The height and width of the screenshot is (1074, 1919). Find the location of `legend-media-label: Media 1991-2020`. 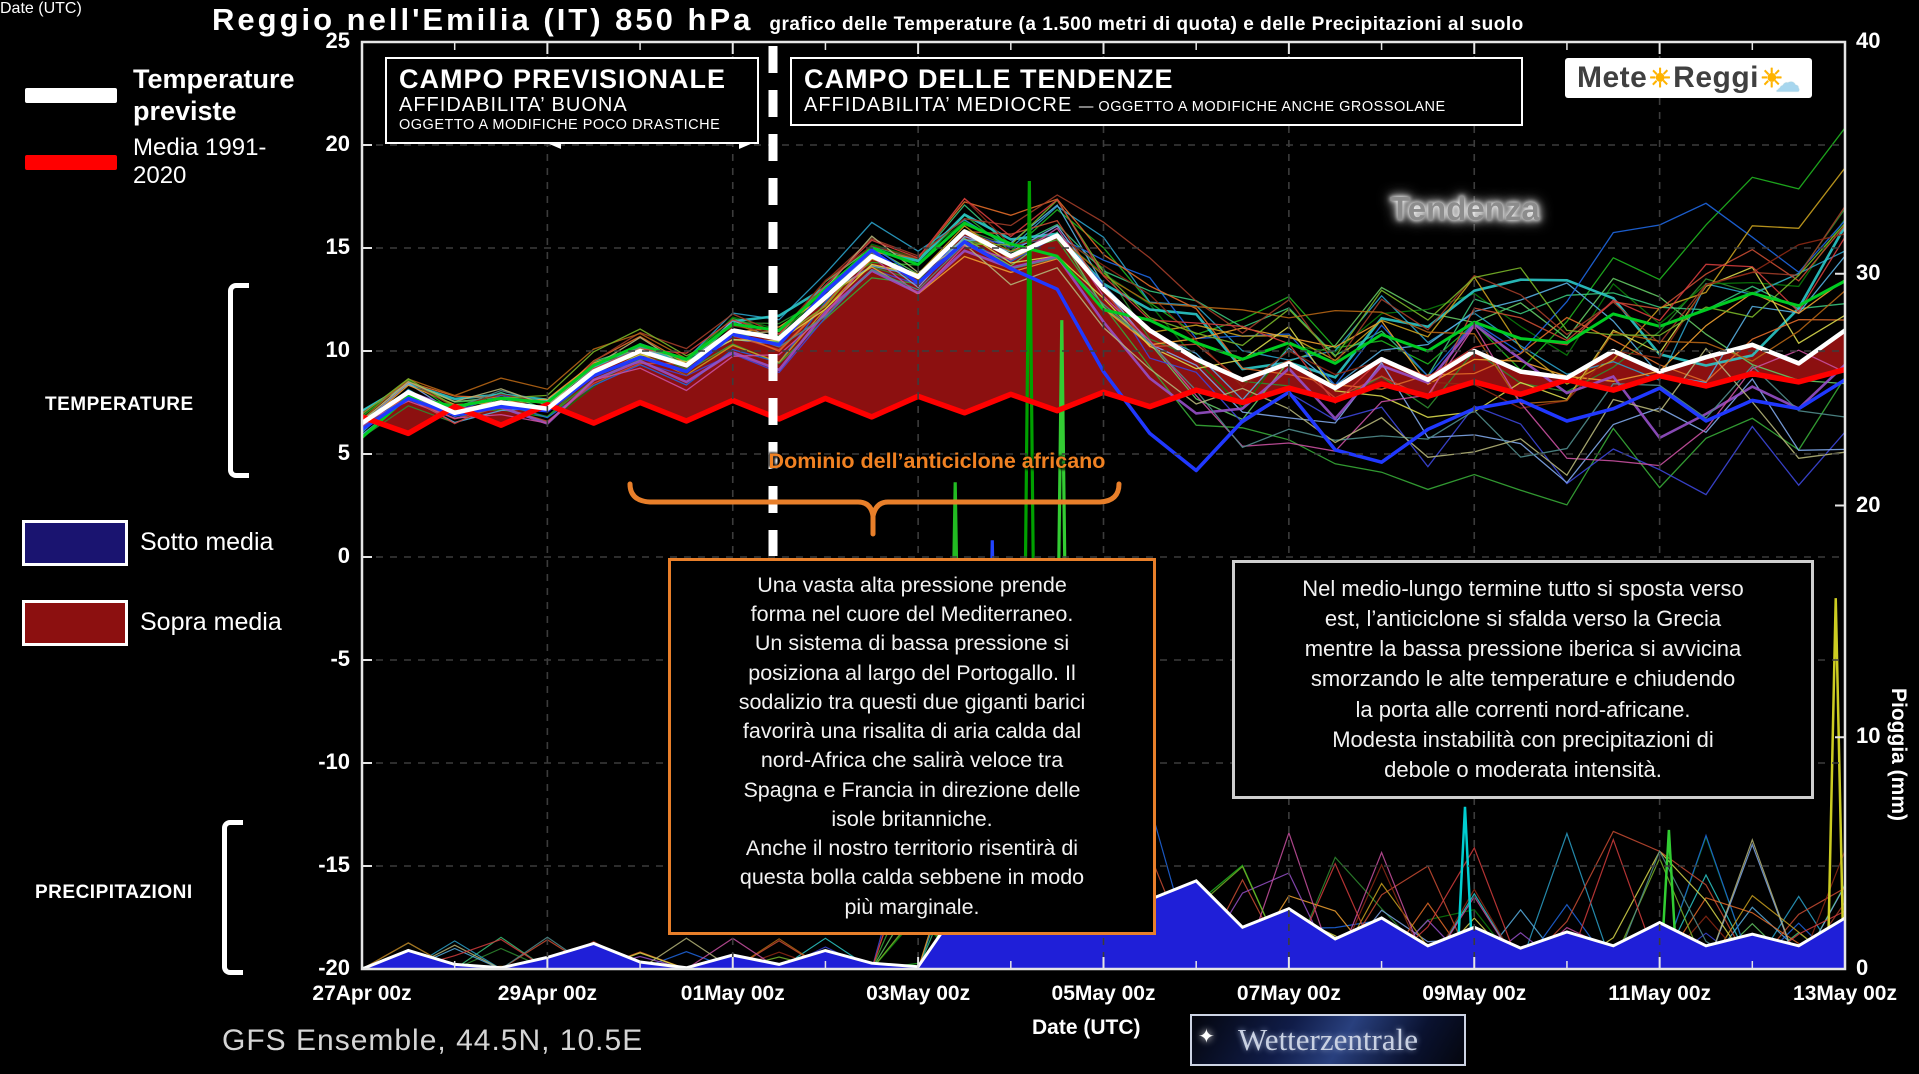

legend-media-label: Media 1991-2020 is located at coordinates (200, 162).